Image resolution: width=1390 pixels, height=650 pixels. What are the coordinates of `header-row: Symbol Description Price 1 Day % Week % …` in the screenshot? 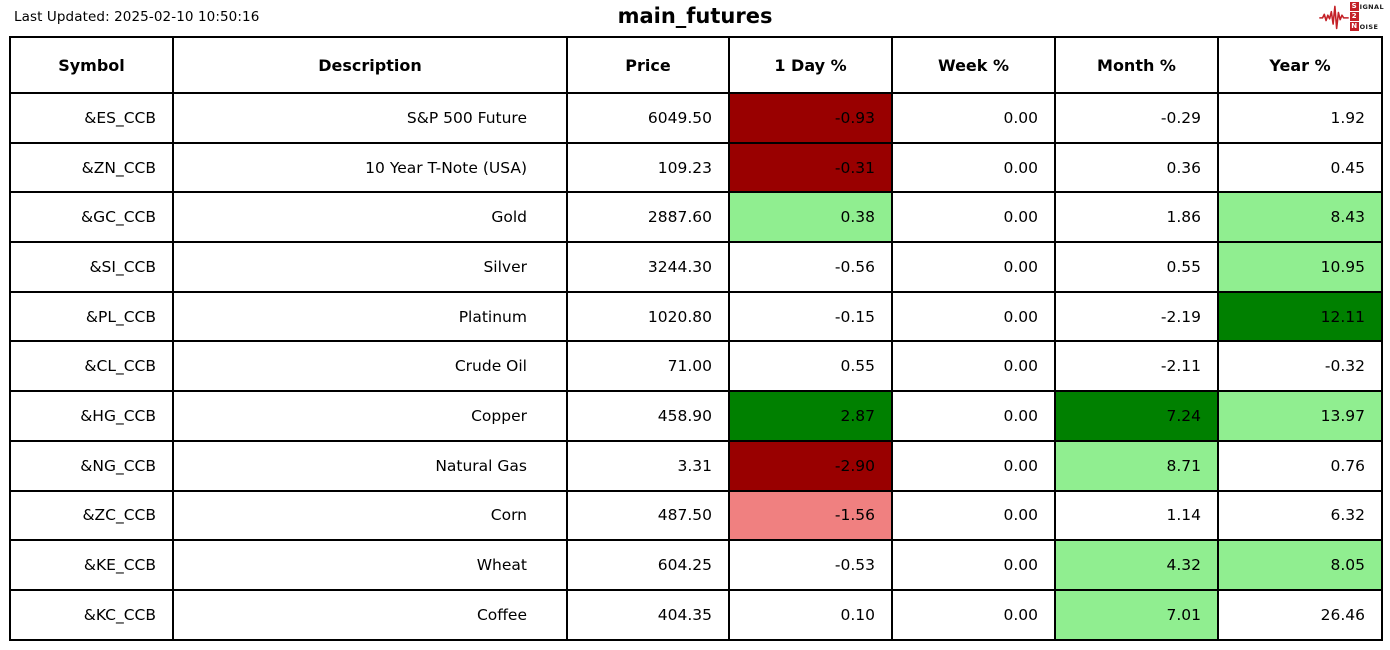 It's located at (696, 65).